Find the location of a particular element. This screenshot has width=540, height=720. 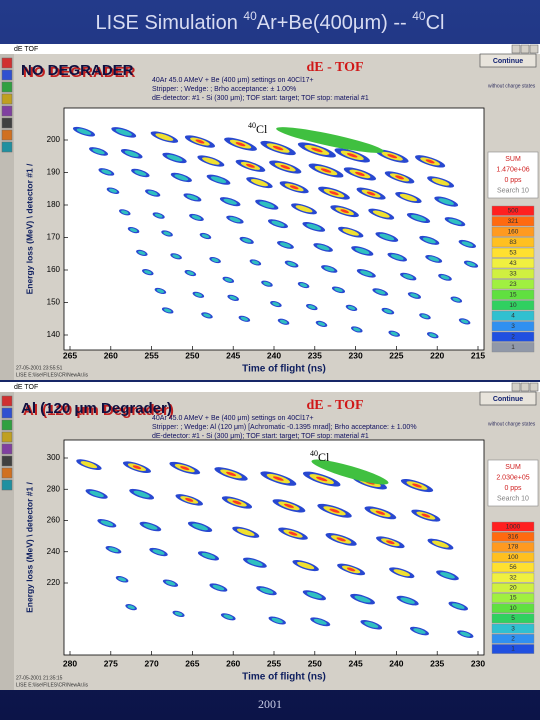

y-tick-label: 140 is located at coordinates (54, 334).